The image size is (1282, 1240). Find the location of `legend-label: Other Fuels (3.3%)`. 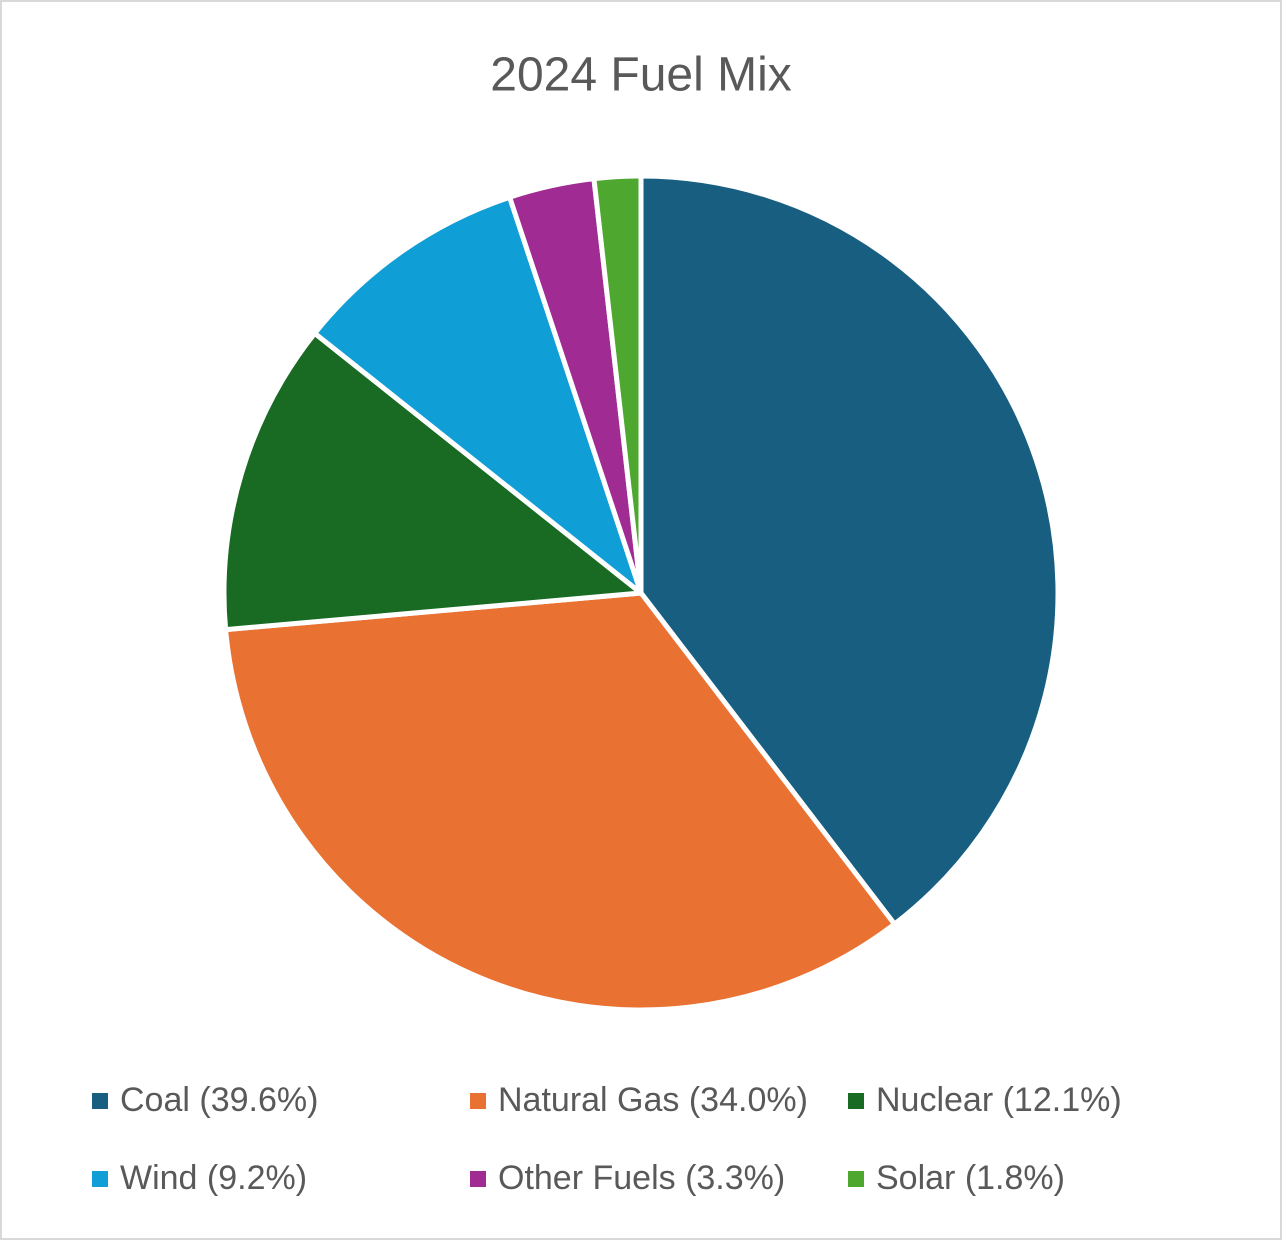

legend-label: Other Fuels (3.3%) is located at coordinates (641, 1178).